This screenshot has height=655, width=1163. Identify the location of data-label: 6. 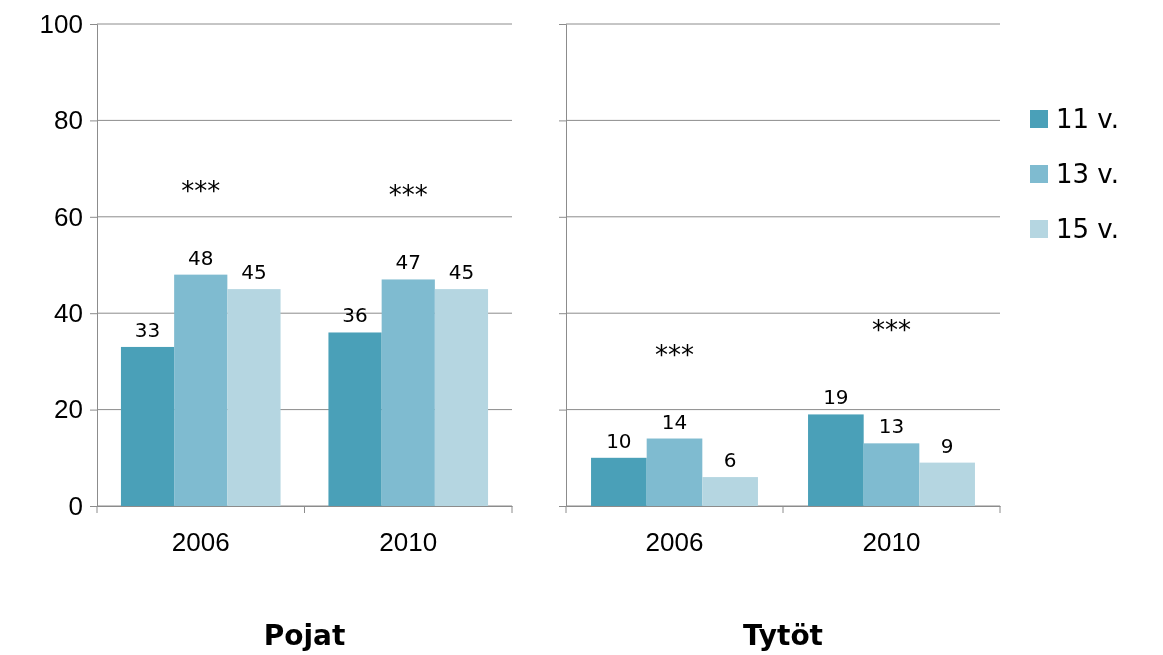
(730, 460).